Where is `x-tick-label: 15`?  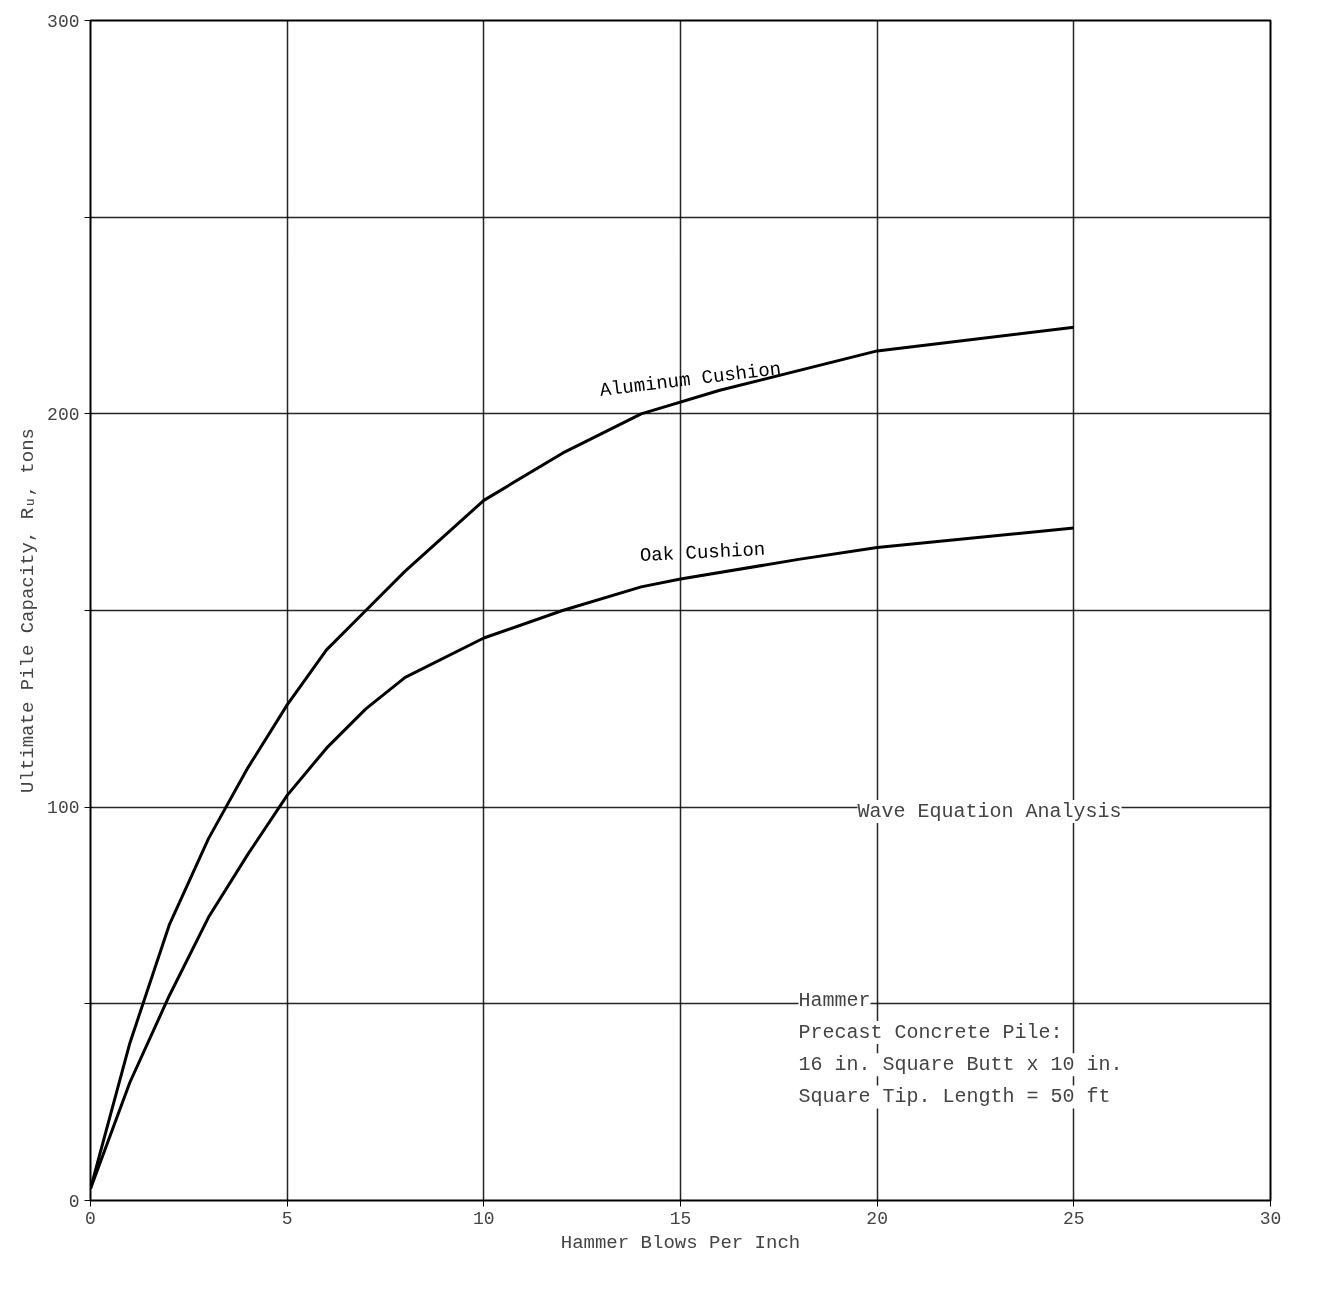 x-tick-label: 15 is located at coordinates (680, 1218).